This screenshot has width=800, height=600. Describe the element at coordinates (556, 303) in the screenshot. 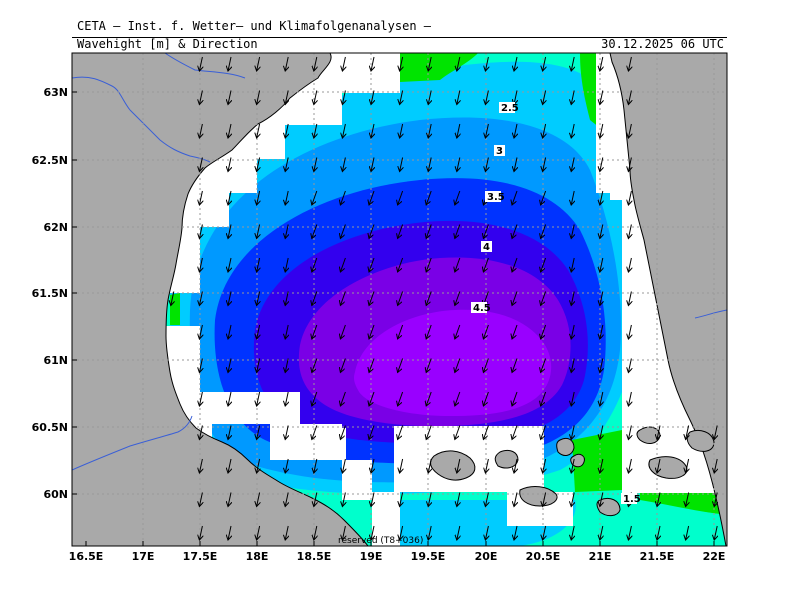

I see `contour-labels: 2.5 3 3.5 4 4.5 1.5` at that location.